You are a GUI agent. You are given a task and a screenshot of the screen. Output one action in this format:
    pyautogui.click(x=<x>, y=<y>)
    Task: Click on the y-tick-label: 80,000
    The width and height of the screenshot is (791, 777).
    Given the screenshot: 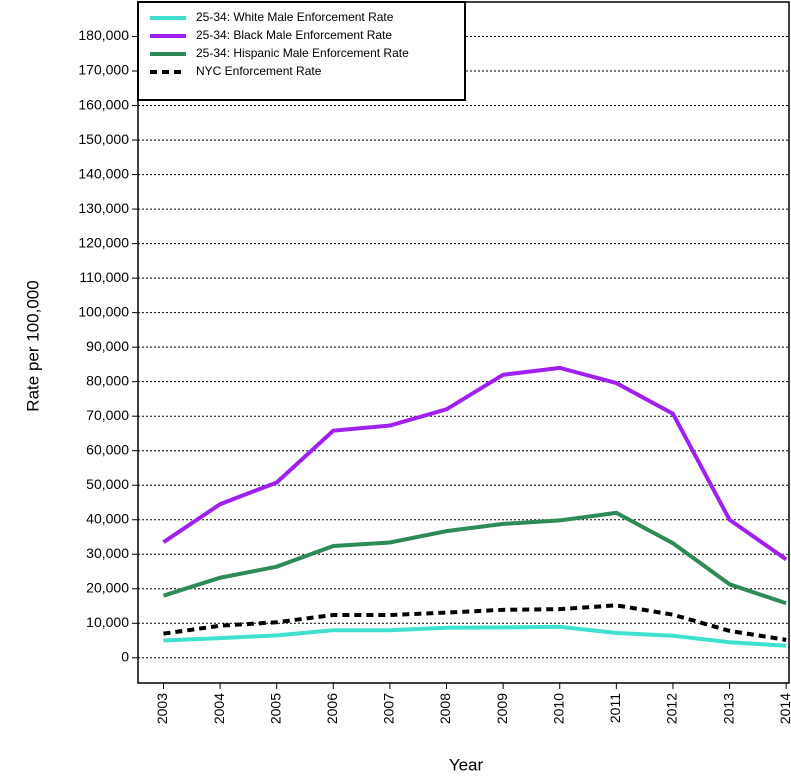 What is the action you would take?
    pyautogui.click(x=107, y=380)
    